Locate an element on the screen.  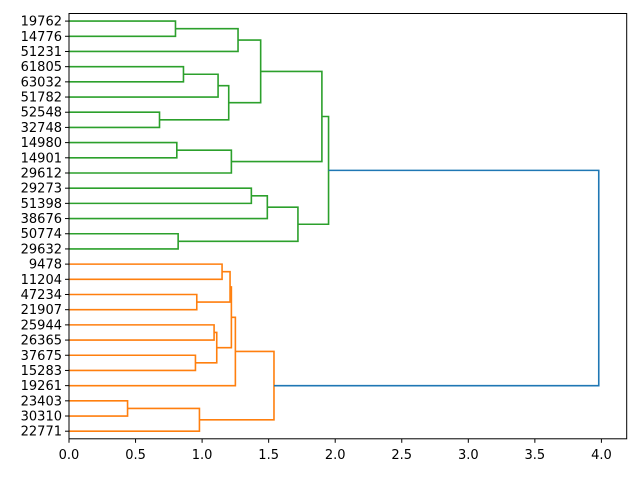
x-axis: 0.0 0.5 1.0 1.5 2.0 2.5 3.0 3.5 4.0 is located at coordinates (335, 450).